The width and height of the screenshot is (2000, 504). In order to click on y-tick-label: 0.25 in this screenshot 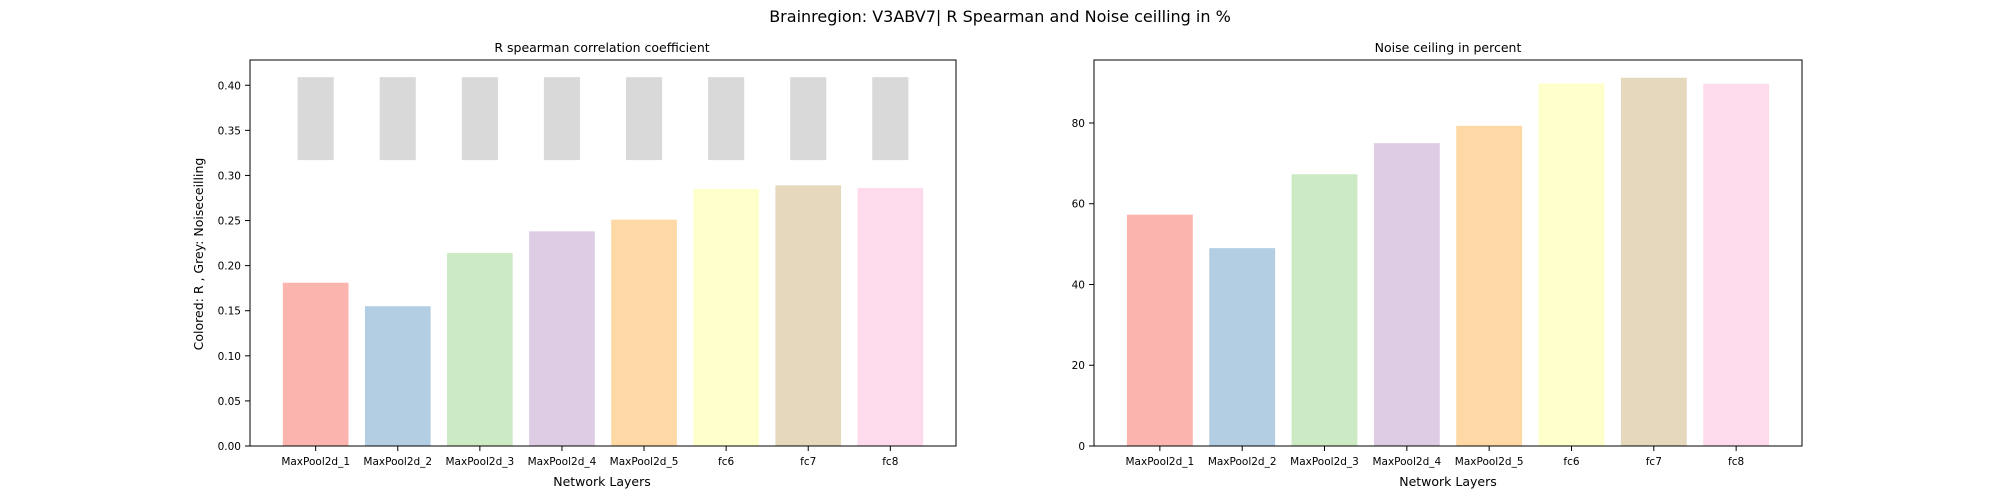, I will do `click(229, 222)`.